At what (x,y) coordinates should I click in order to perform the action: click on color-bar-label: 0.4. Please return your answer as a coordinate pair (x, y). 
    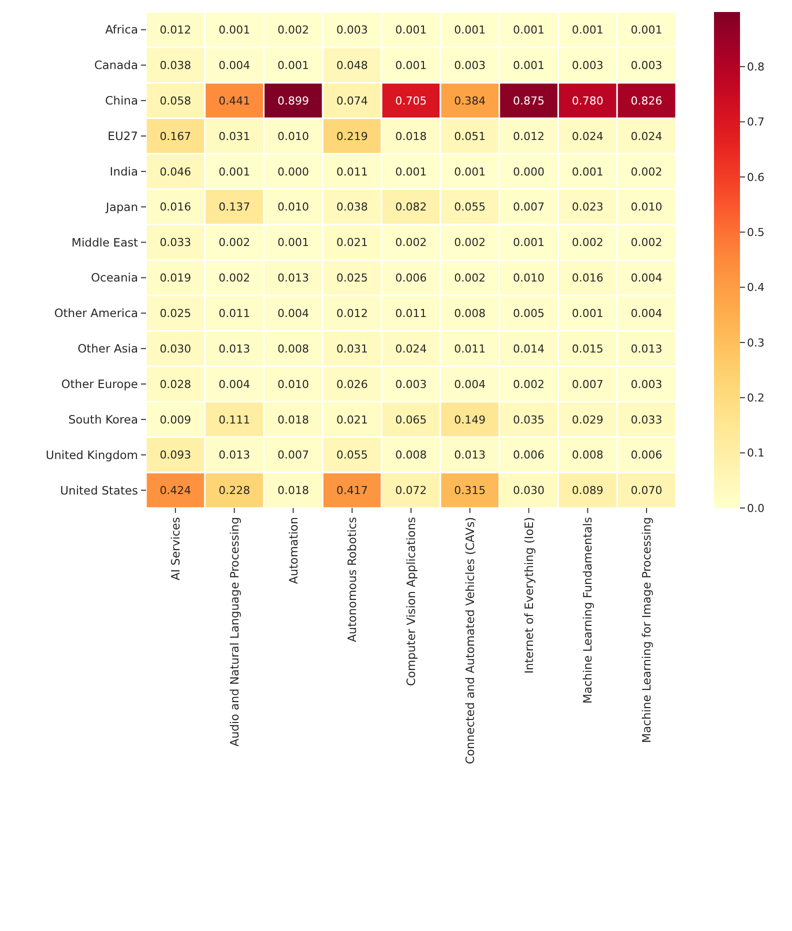
    Looking at the image, I should click on (755, 287).